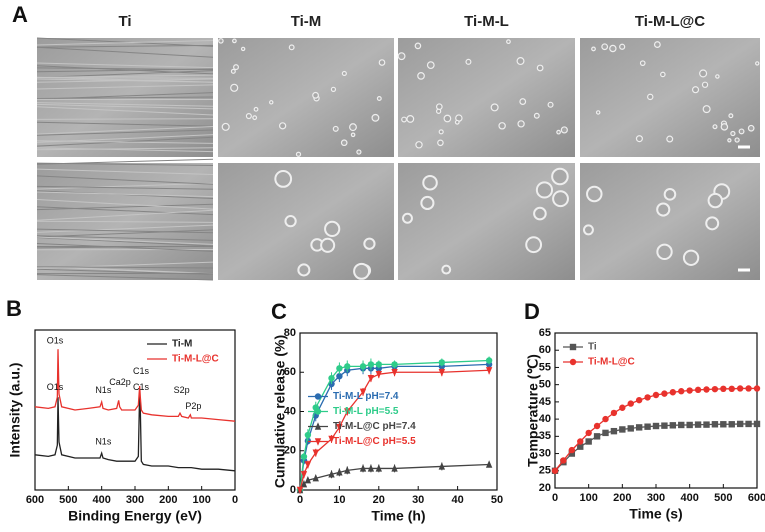  Describe the element at coordinates (366, 396) in the screenshot. I see `legend-label: Ti-M-L pH=7.4` at that location.